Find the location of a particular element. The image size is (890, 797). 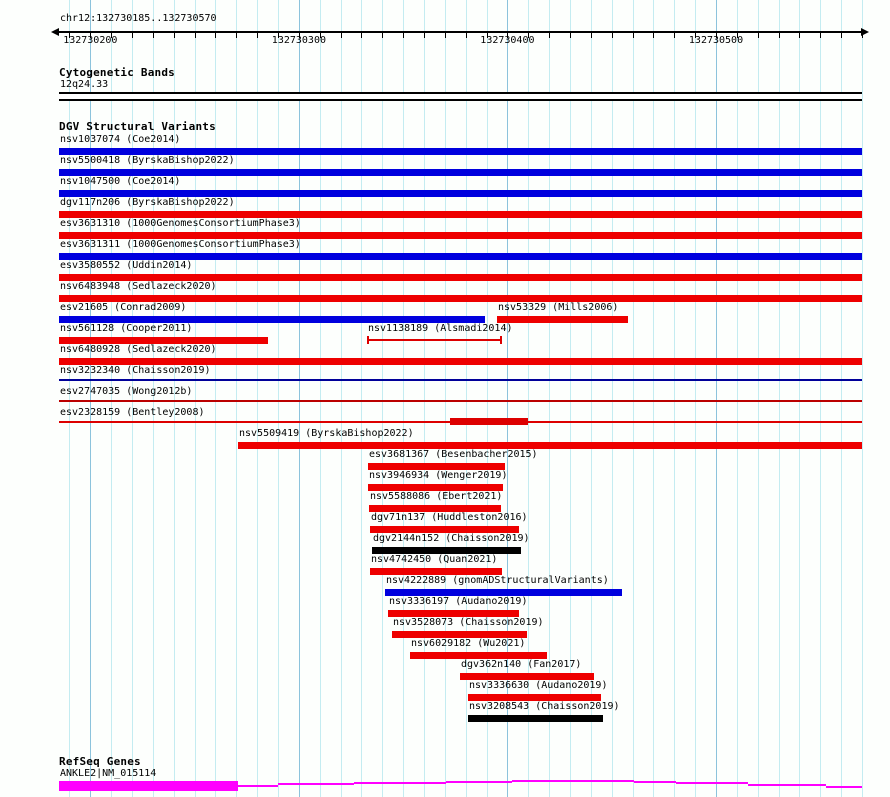

variant-label-nsv3232340: nsv3232340 (Chaisson2019) is located at coordinates (135, 370).